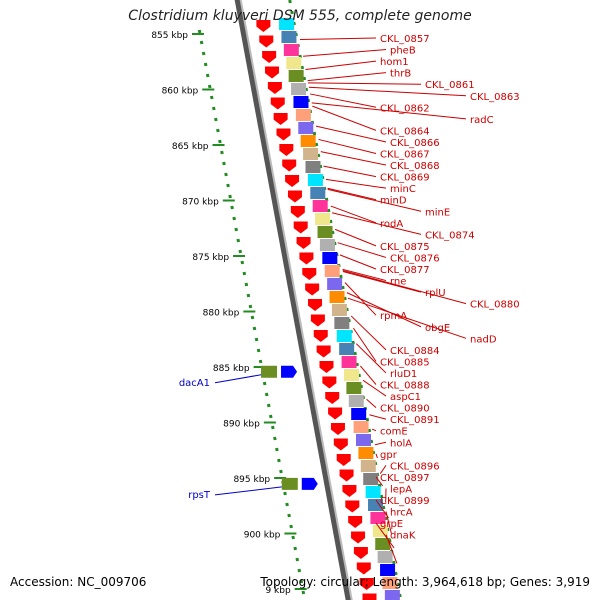 The width and height of the screenshot is (600, 600). What do you see at coordinates (435, 293) in the screenshot?
I see `gene-label: rplU` at bounding box center [435, 293].